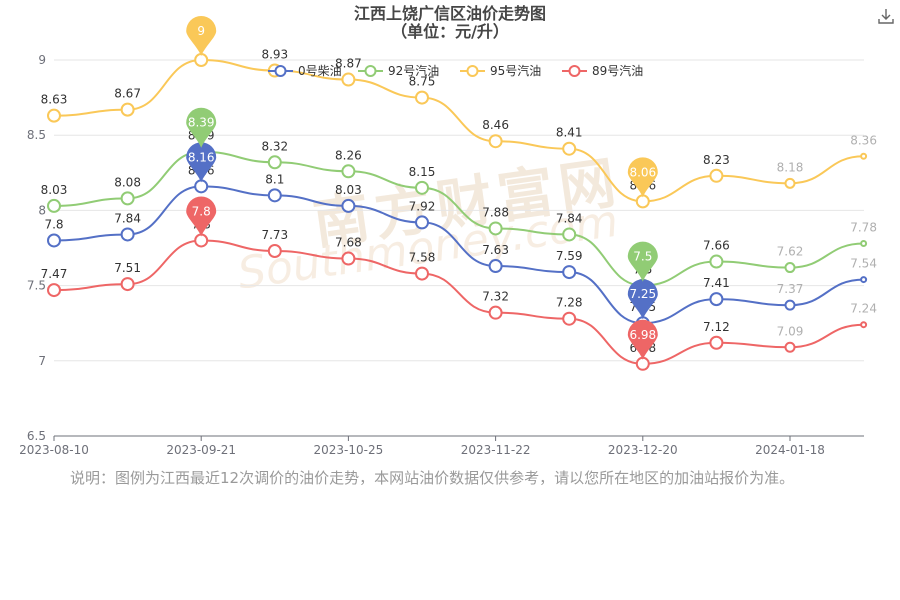 This screenshot has width=900, height=600. I want to click on x-tick-label: 2023-11-22, so click(496, 450).